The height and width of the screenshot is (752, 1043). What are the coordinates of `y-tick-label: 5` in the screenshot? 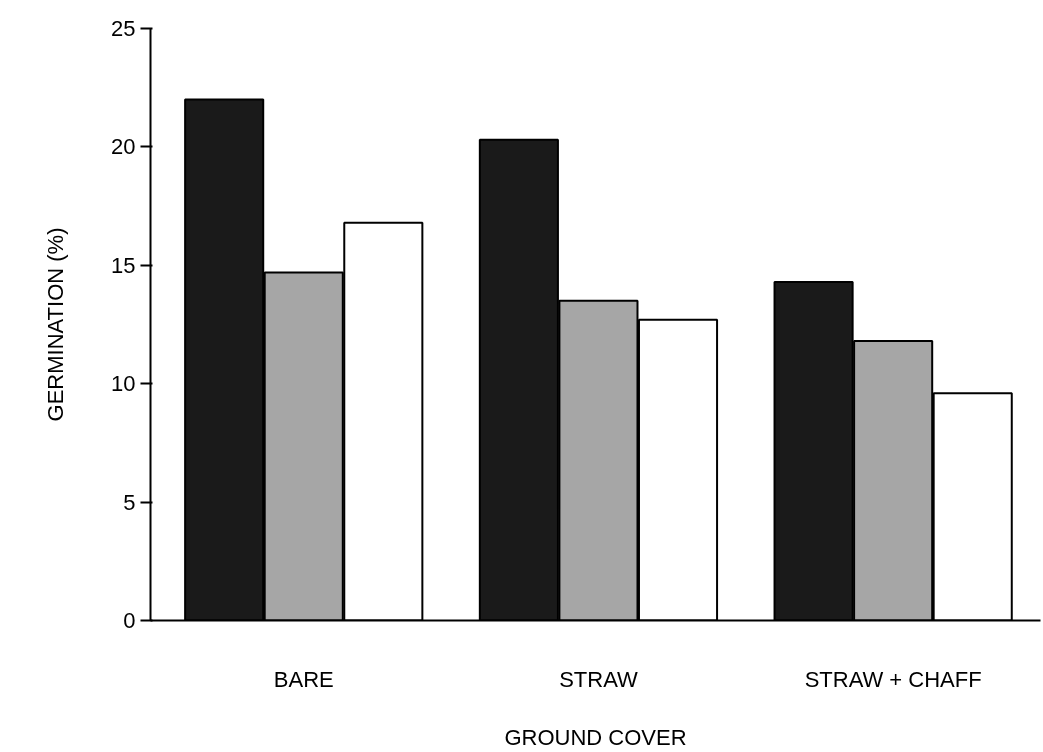 It's located at (129, 502).